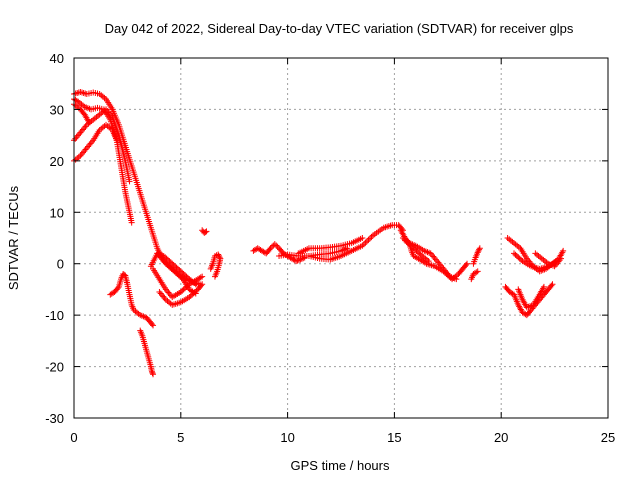  What do you see at coordinates (608, 437) in the screenshot?
I see `x-tick-label: 25` at bounding box center [608, 437].